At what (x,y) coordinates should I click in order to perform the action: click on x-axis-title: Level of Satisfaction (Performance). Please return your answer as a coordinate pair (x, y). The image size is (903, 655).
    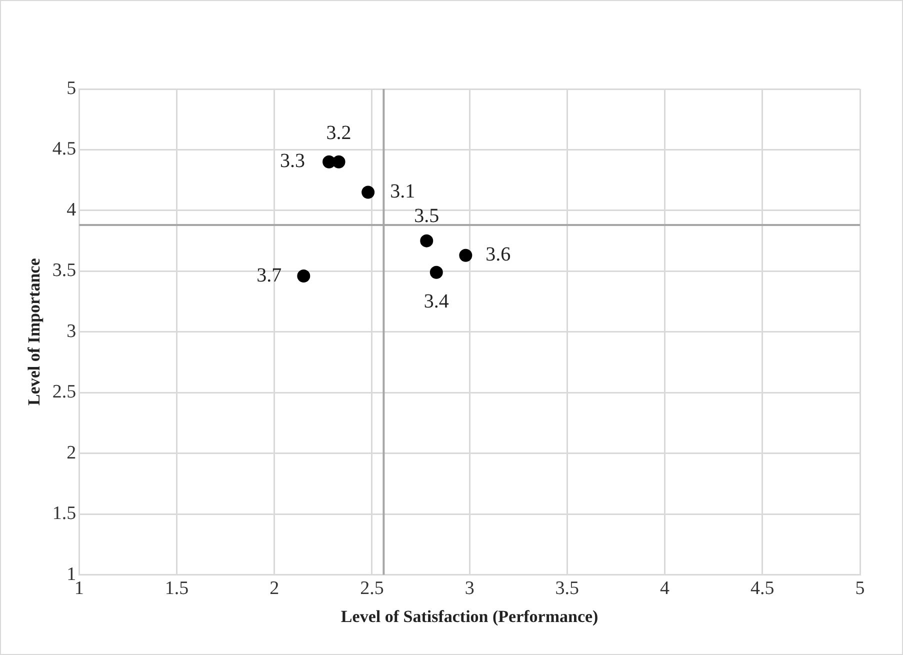
    Looking at the image, I should click on (469, 616).